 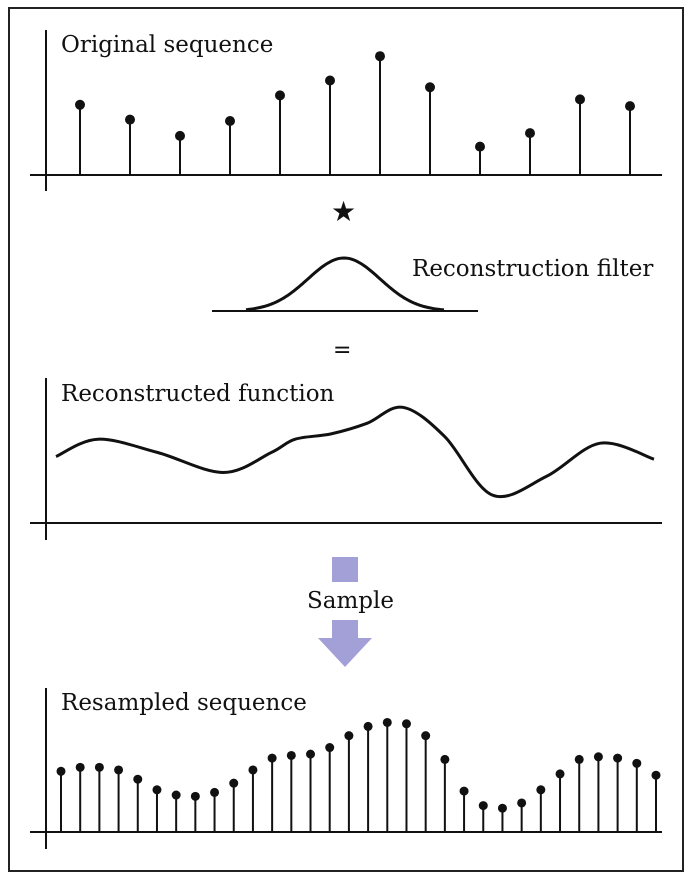 I want to click on filter-curve, so click(x=345, y=284).